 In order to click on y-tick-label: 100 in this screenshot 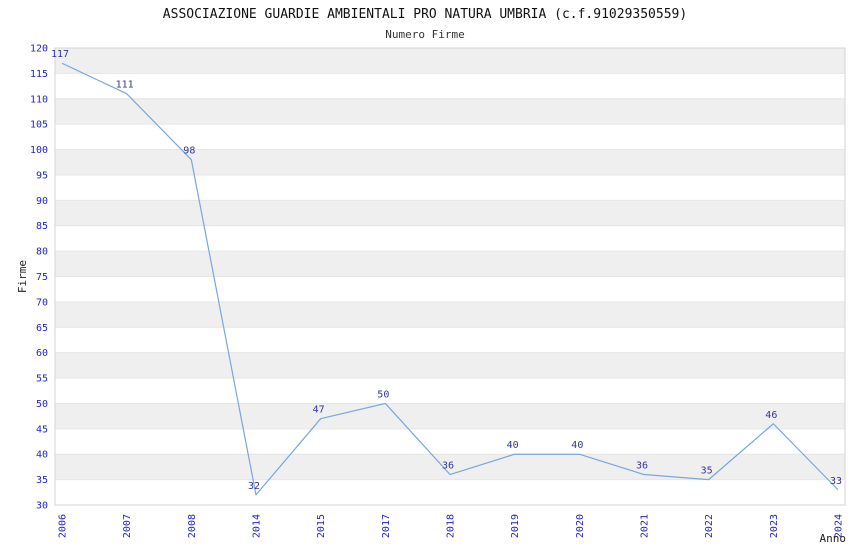, I will do `click(39, 150)`.